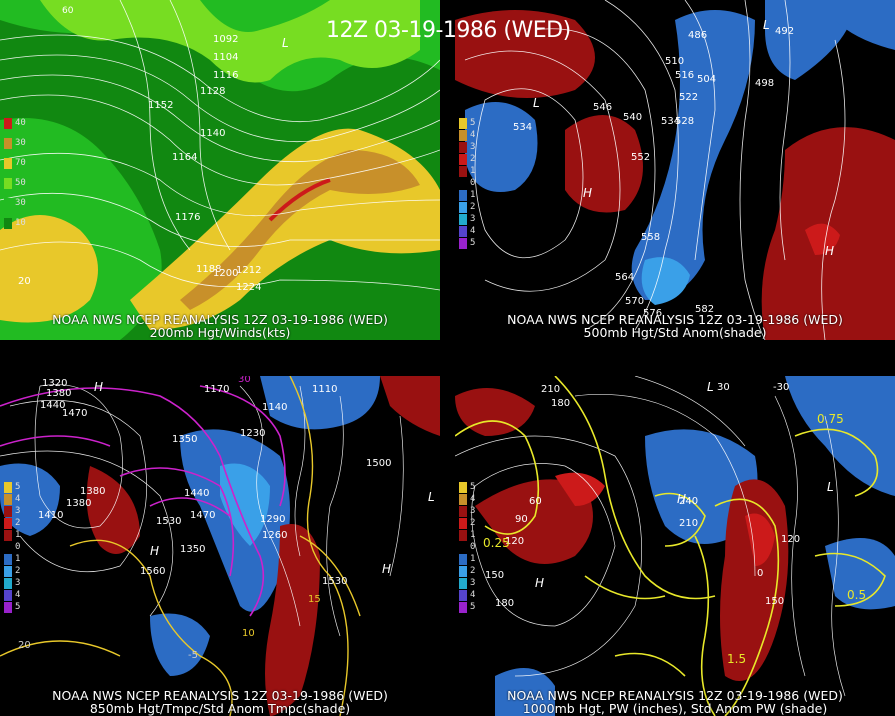  I want to click on contour-label: 30, so click(723, 387).